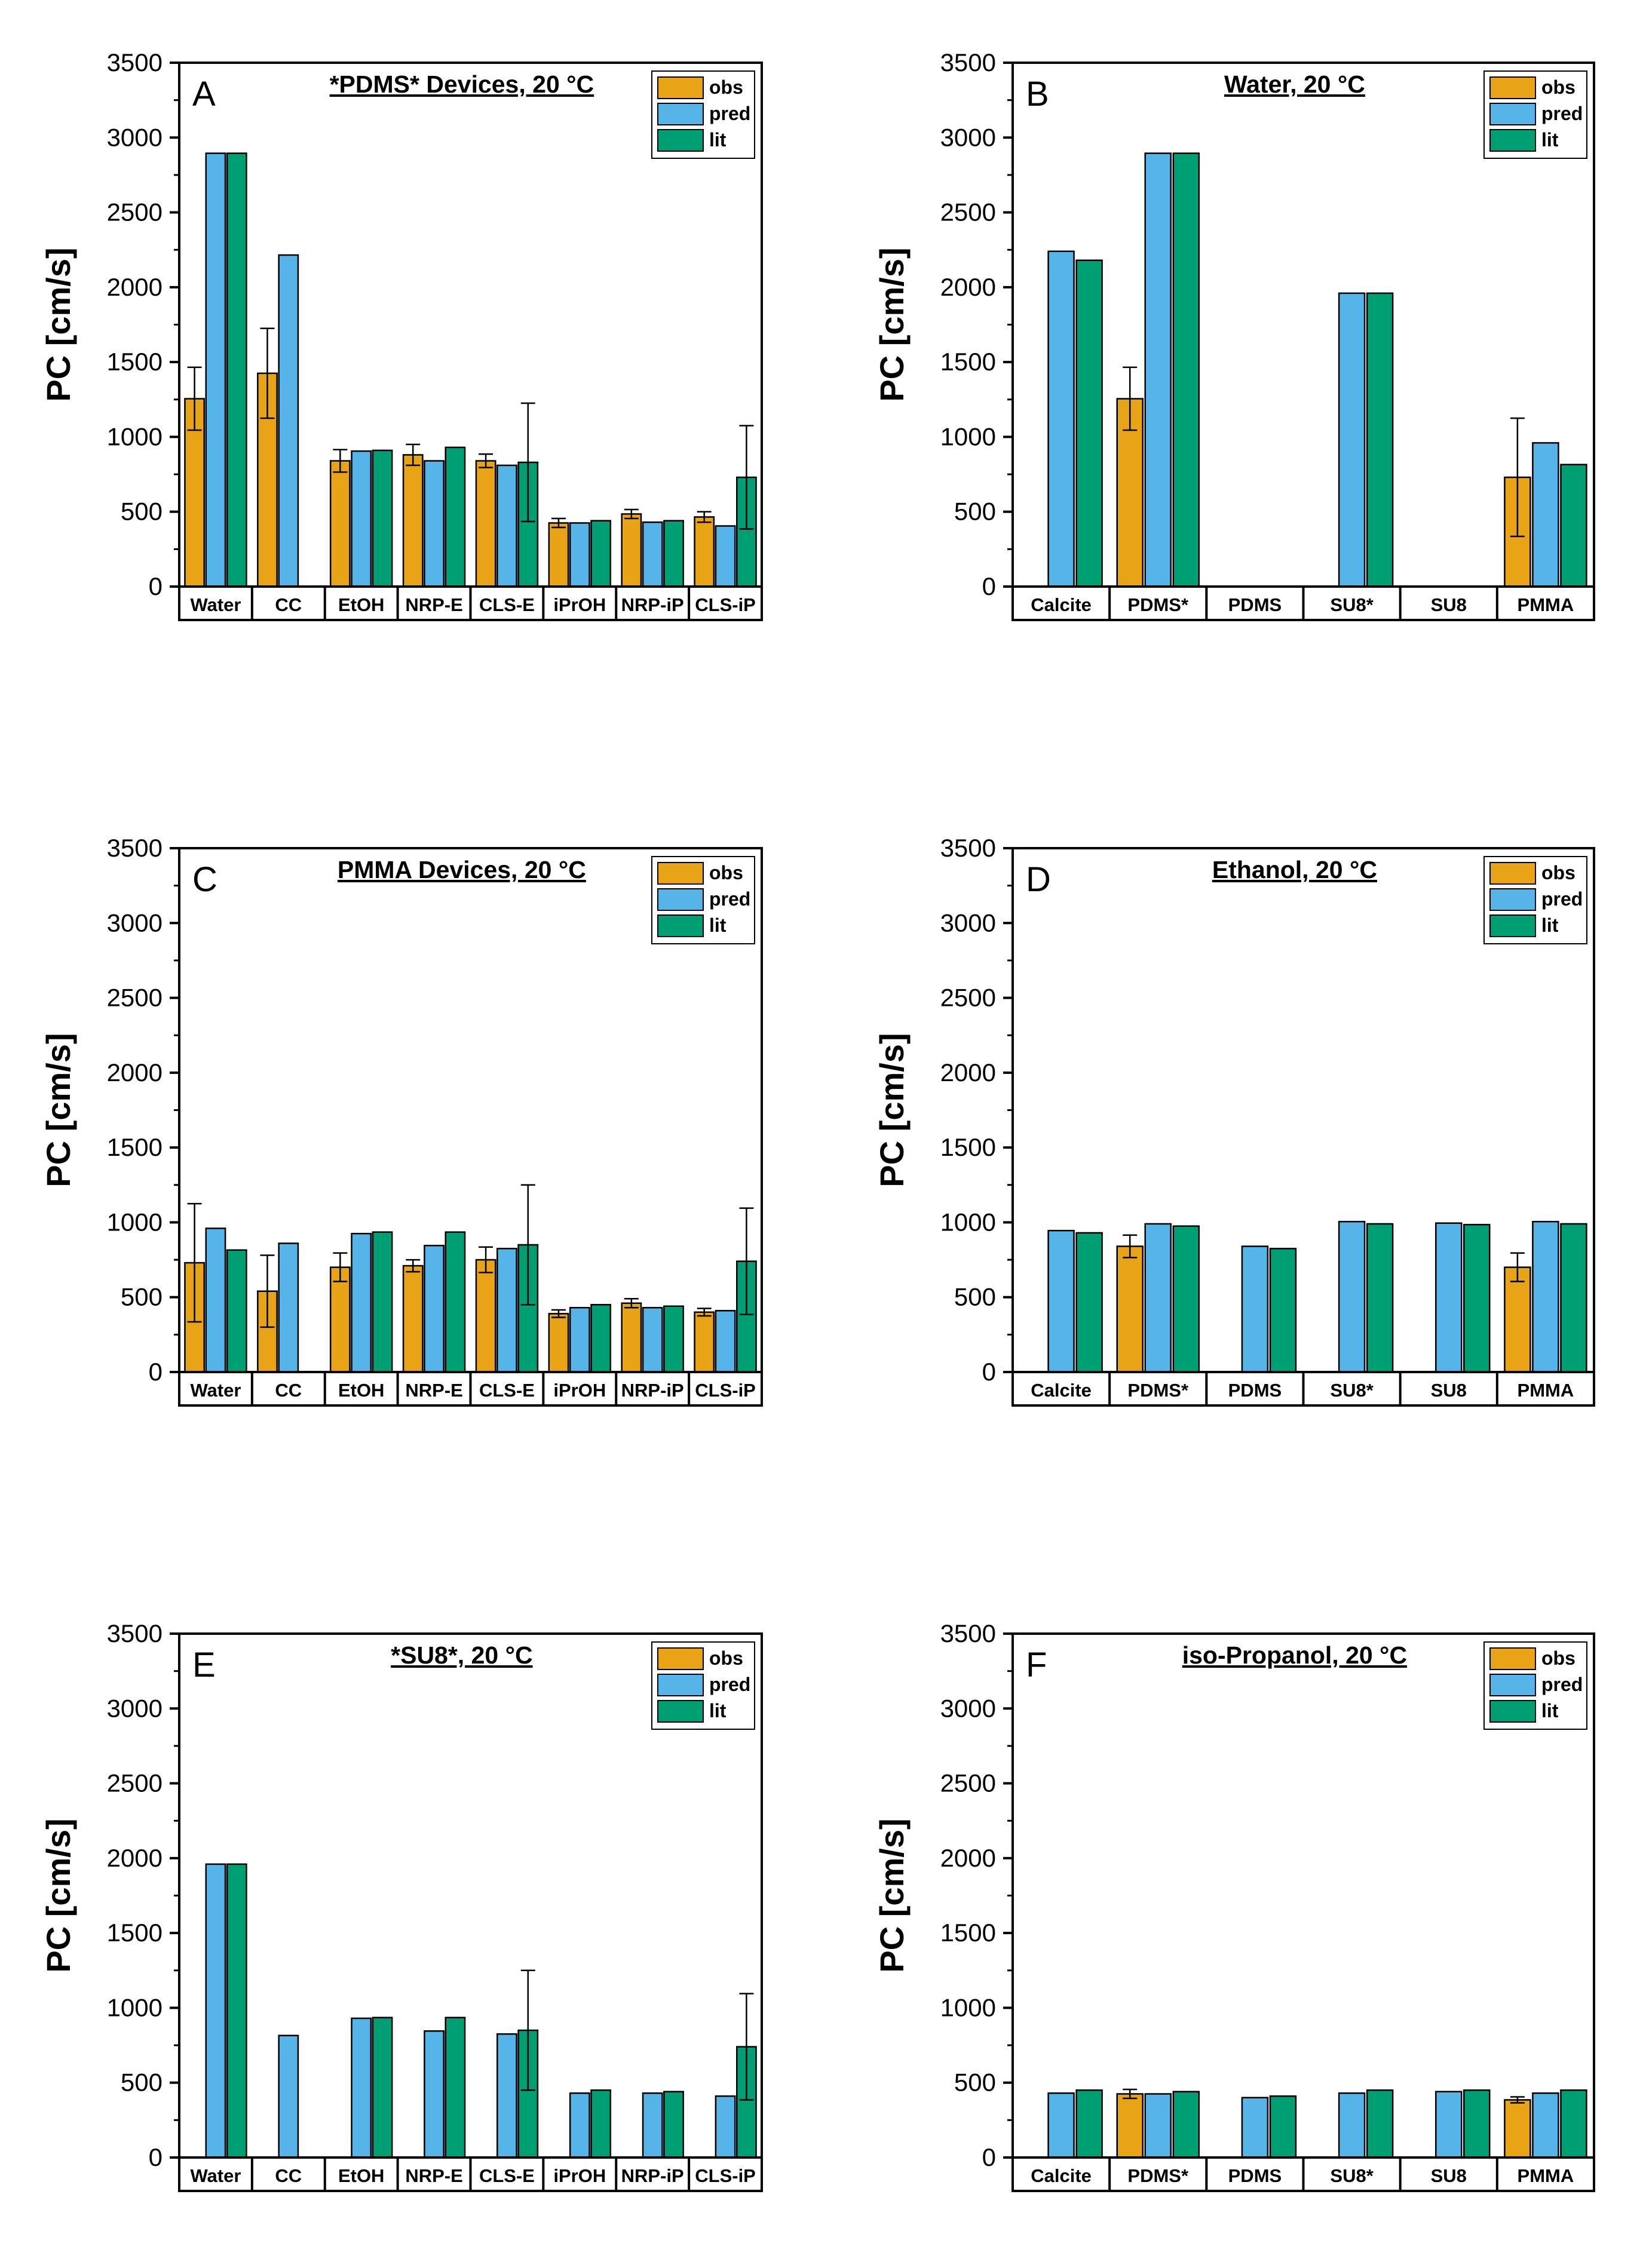  Describe the element at coordinates (1130, 2126) in the screenshot. I see `bar-obs-pdms*` at that location.